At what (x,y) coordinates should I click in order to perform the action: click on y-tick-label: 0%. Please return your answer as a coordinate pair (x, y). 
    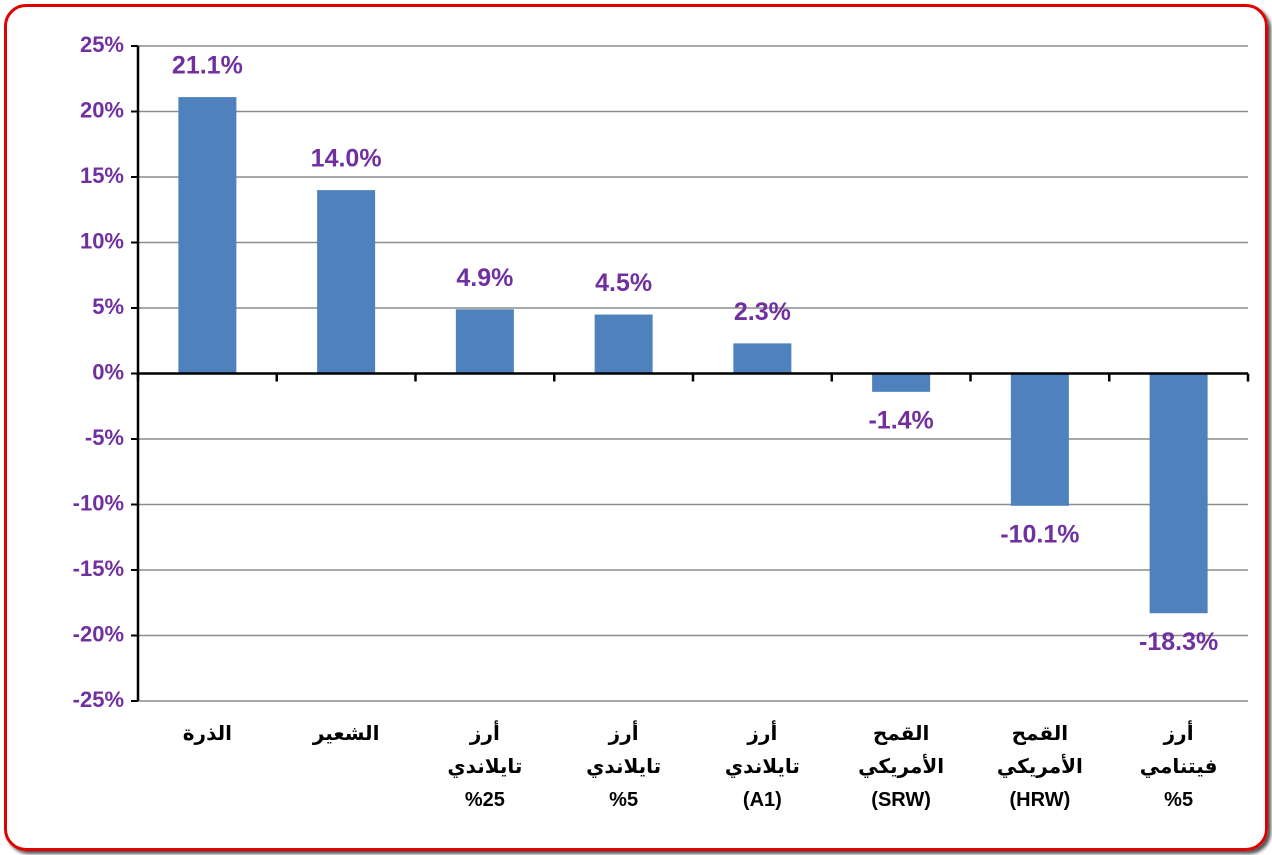
    Looking at the image, I should click on (108, 371).